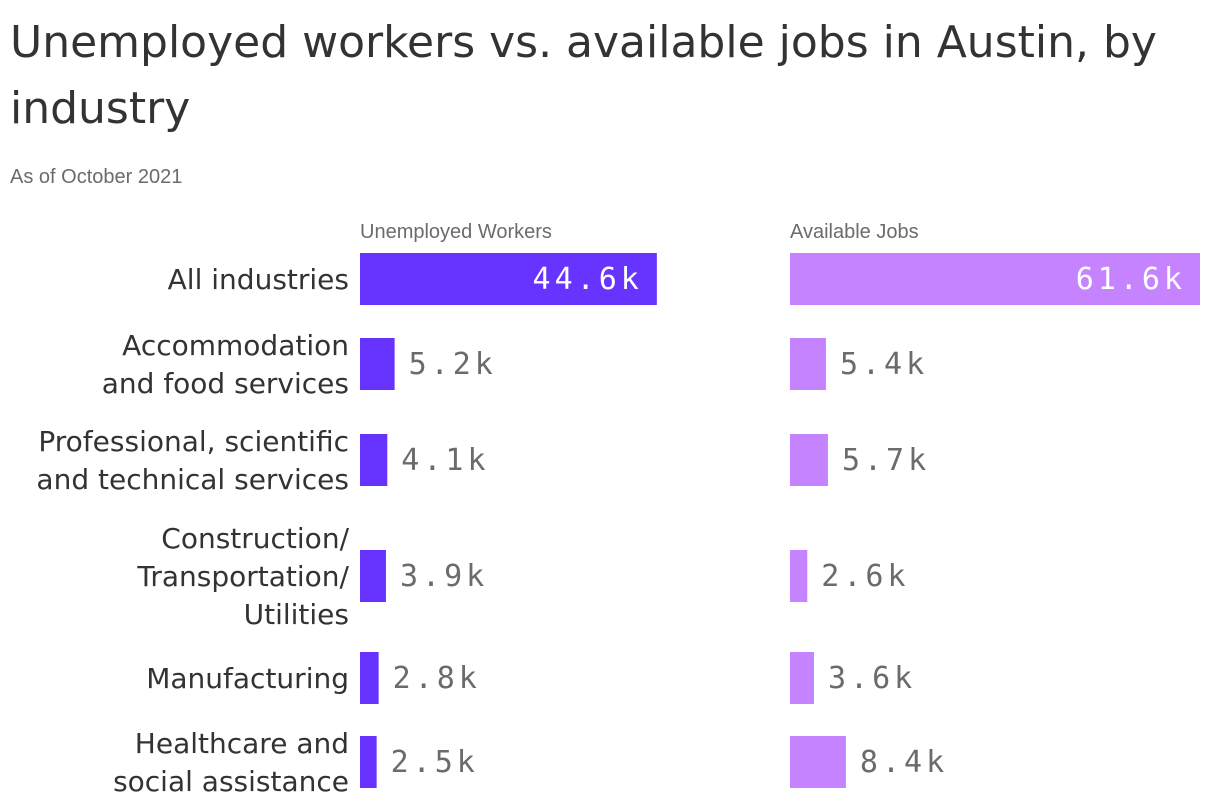 The width and height of the screenshot is (1220, 810). Describe the element at coordinates (865, 576) in the screenshot. I see `data-label: 2.6k` at that location.